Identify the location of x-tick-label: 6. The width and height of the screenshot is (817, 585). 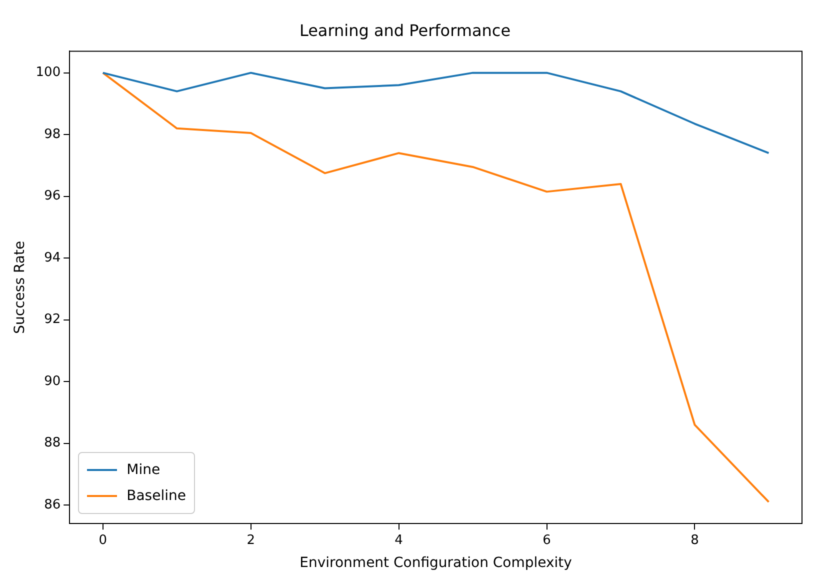
(546, 540).